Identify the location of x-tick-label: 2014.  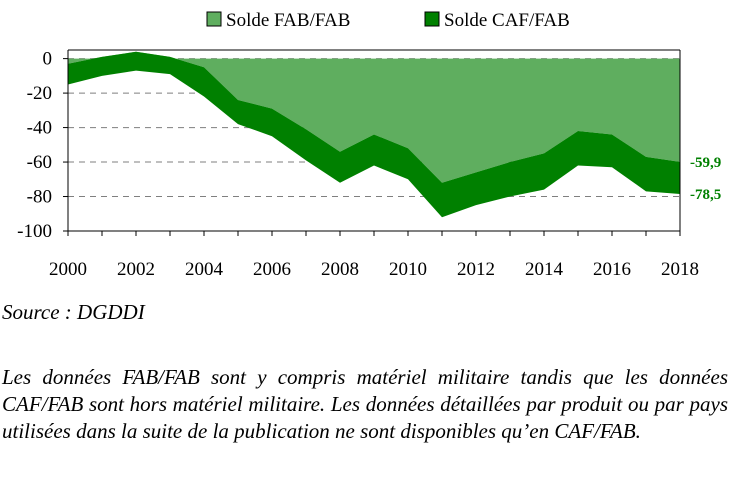
(544, 269).